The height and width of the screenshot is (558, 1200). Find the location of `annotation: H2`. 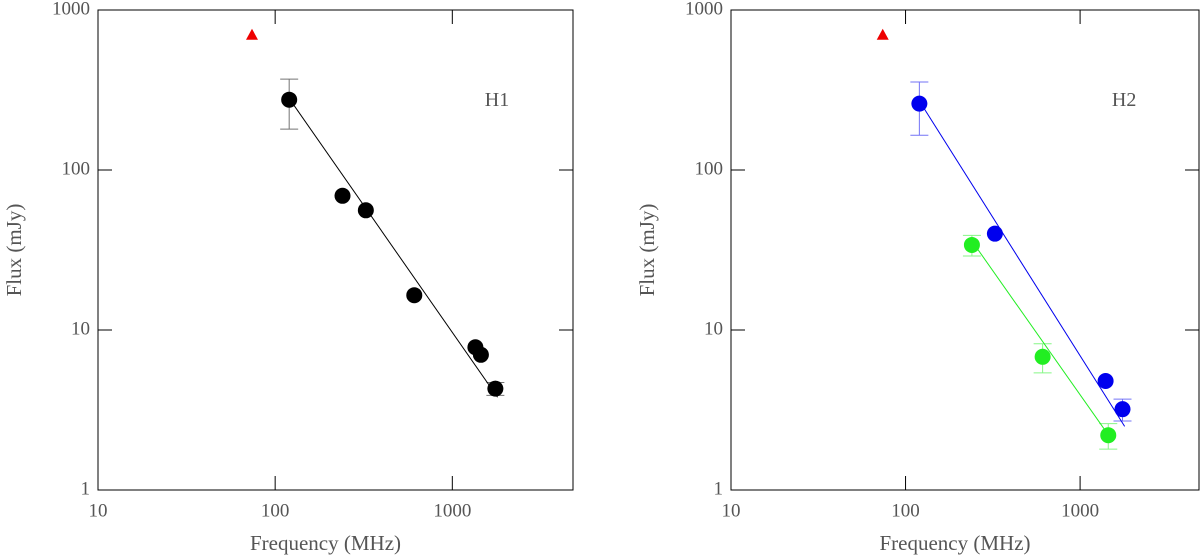

annotation: H2 is located at coordinates (1124, 100).